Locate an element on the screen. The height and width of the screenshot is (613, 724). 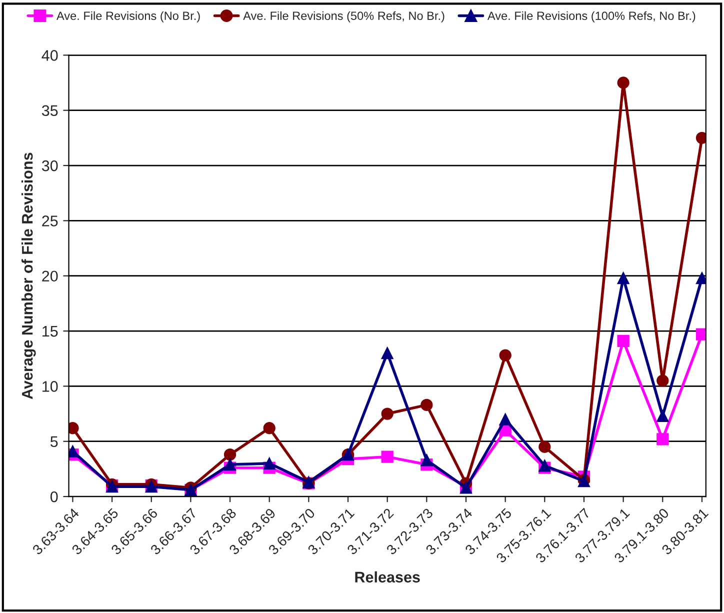
y-tick-label: 30 is located at coordinates (50, 166).